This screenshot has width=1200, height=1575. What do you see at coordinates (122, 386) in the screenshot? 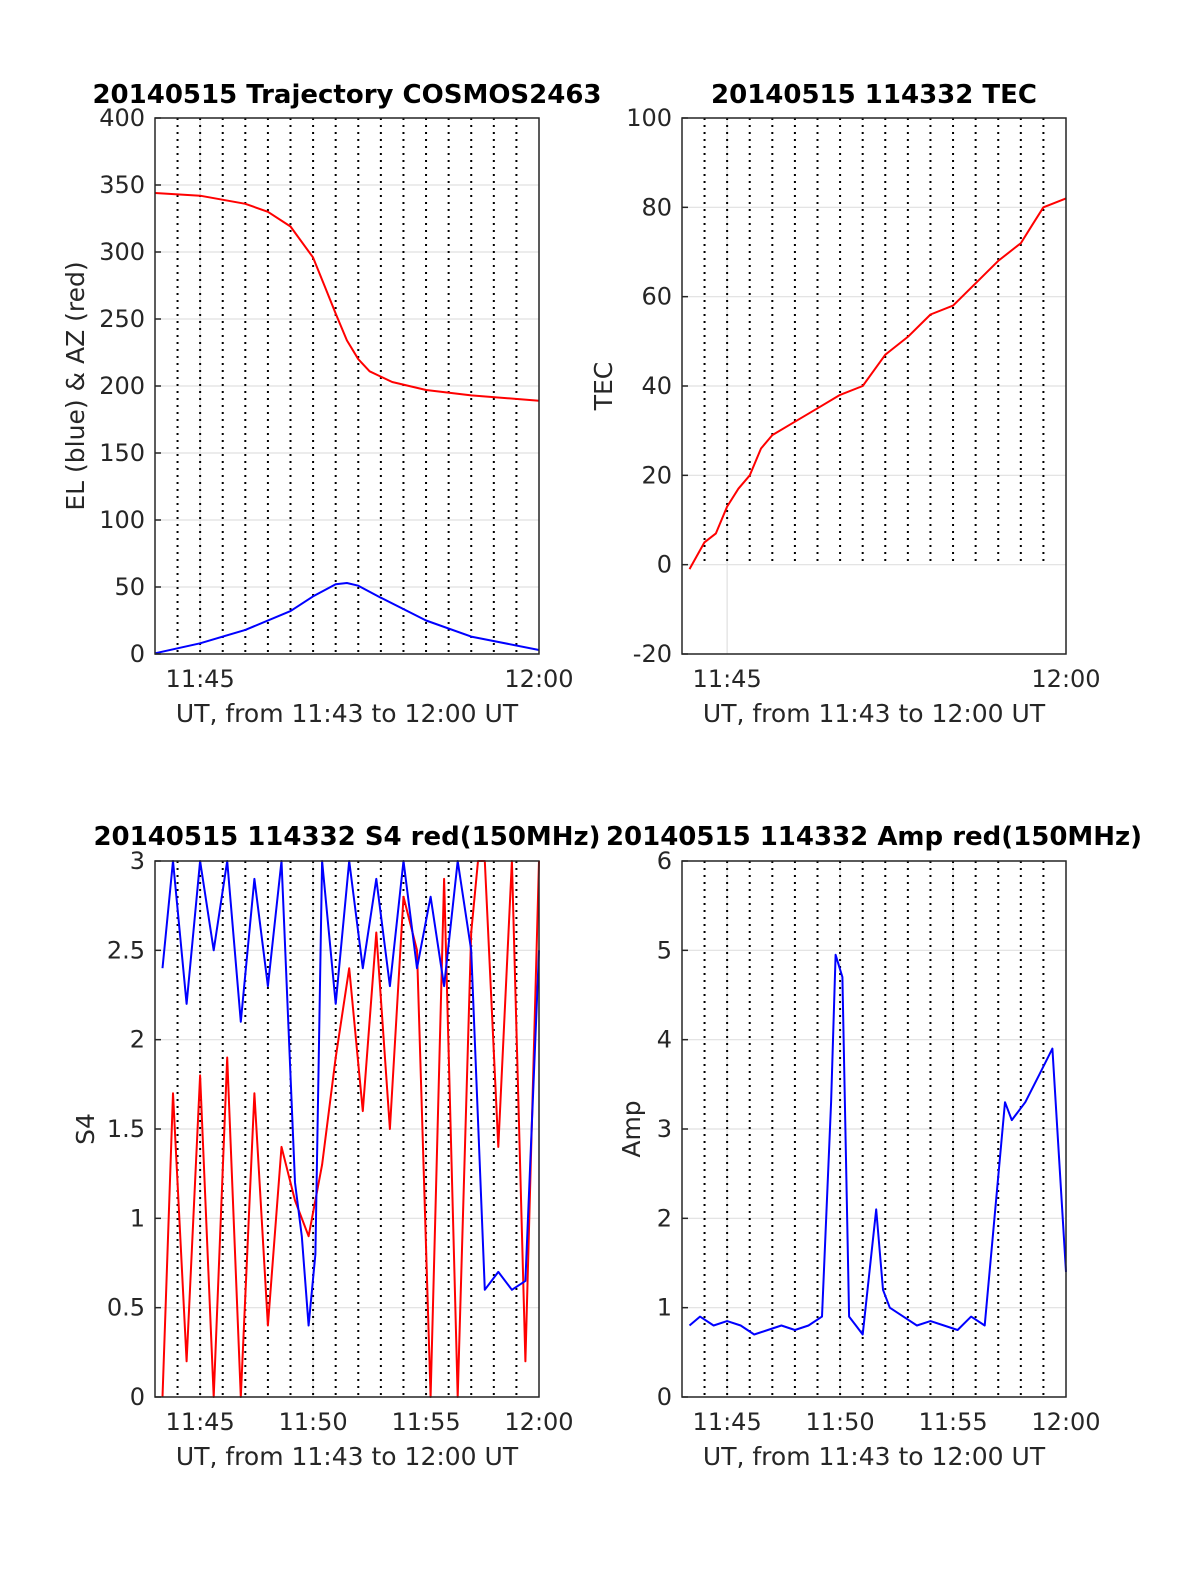
I see `y-tick-label: 200` at bounding box center [122, 386].